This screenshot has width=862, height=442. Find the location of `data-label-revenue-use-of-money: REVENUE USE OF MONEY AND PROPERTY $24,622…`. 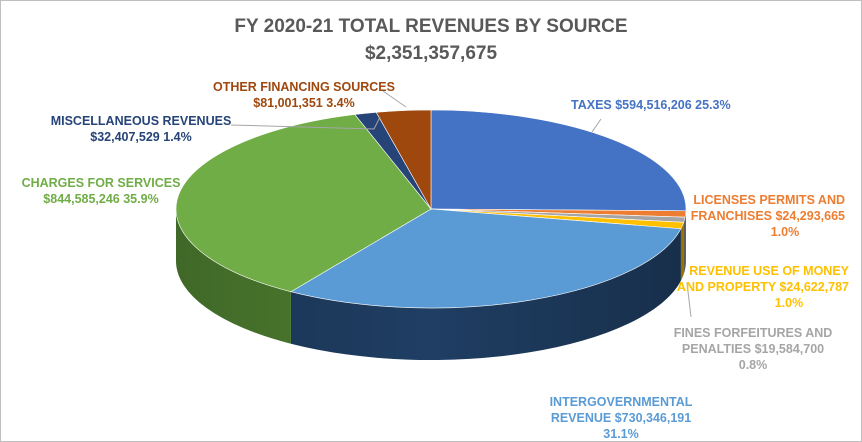

data-label-revenue-use-of-money: REVENUE USE OF MONEY AND PROPERTY $24,622… is located at coordinates (763, 287).